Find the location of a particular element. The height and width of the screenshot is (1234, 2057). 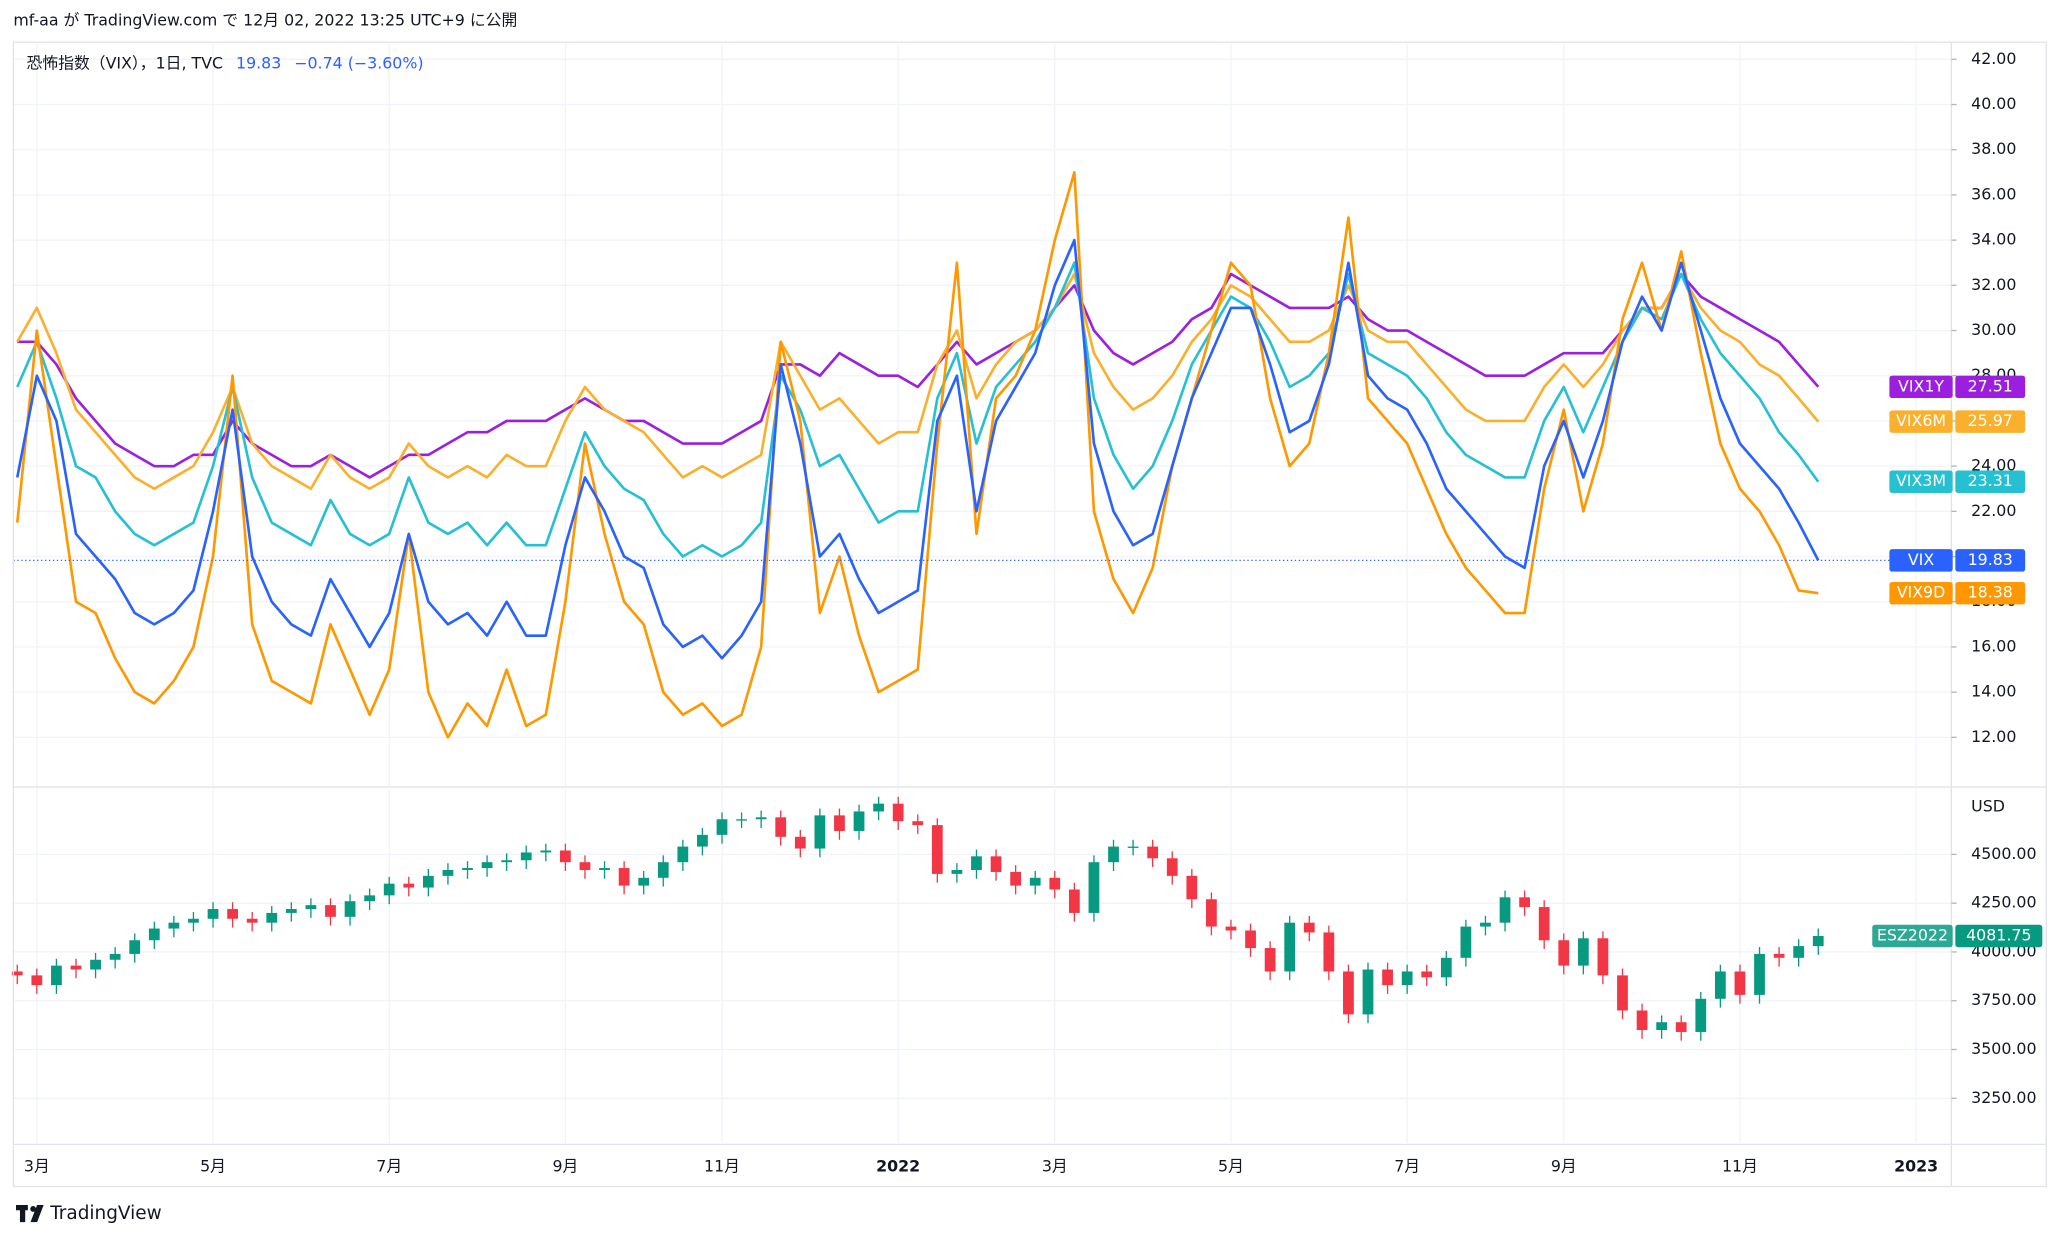

brand-logo is located at coordinates (29, 1213).